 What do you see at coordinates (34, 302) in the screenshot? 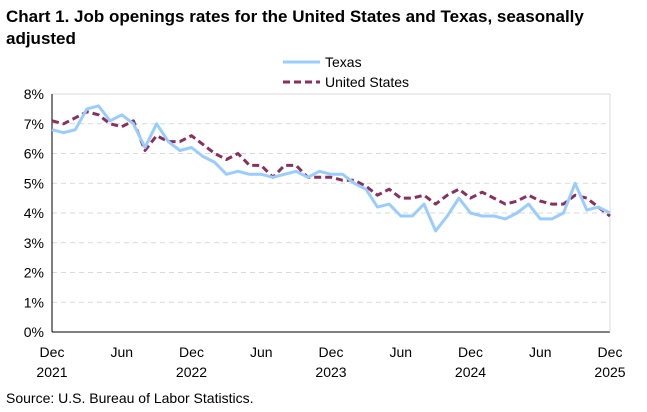
I see `y-tick-label: 1%` at bounding box center [34, 302].